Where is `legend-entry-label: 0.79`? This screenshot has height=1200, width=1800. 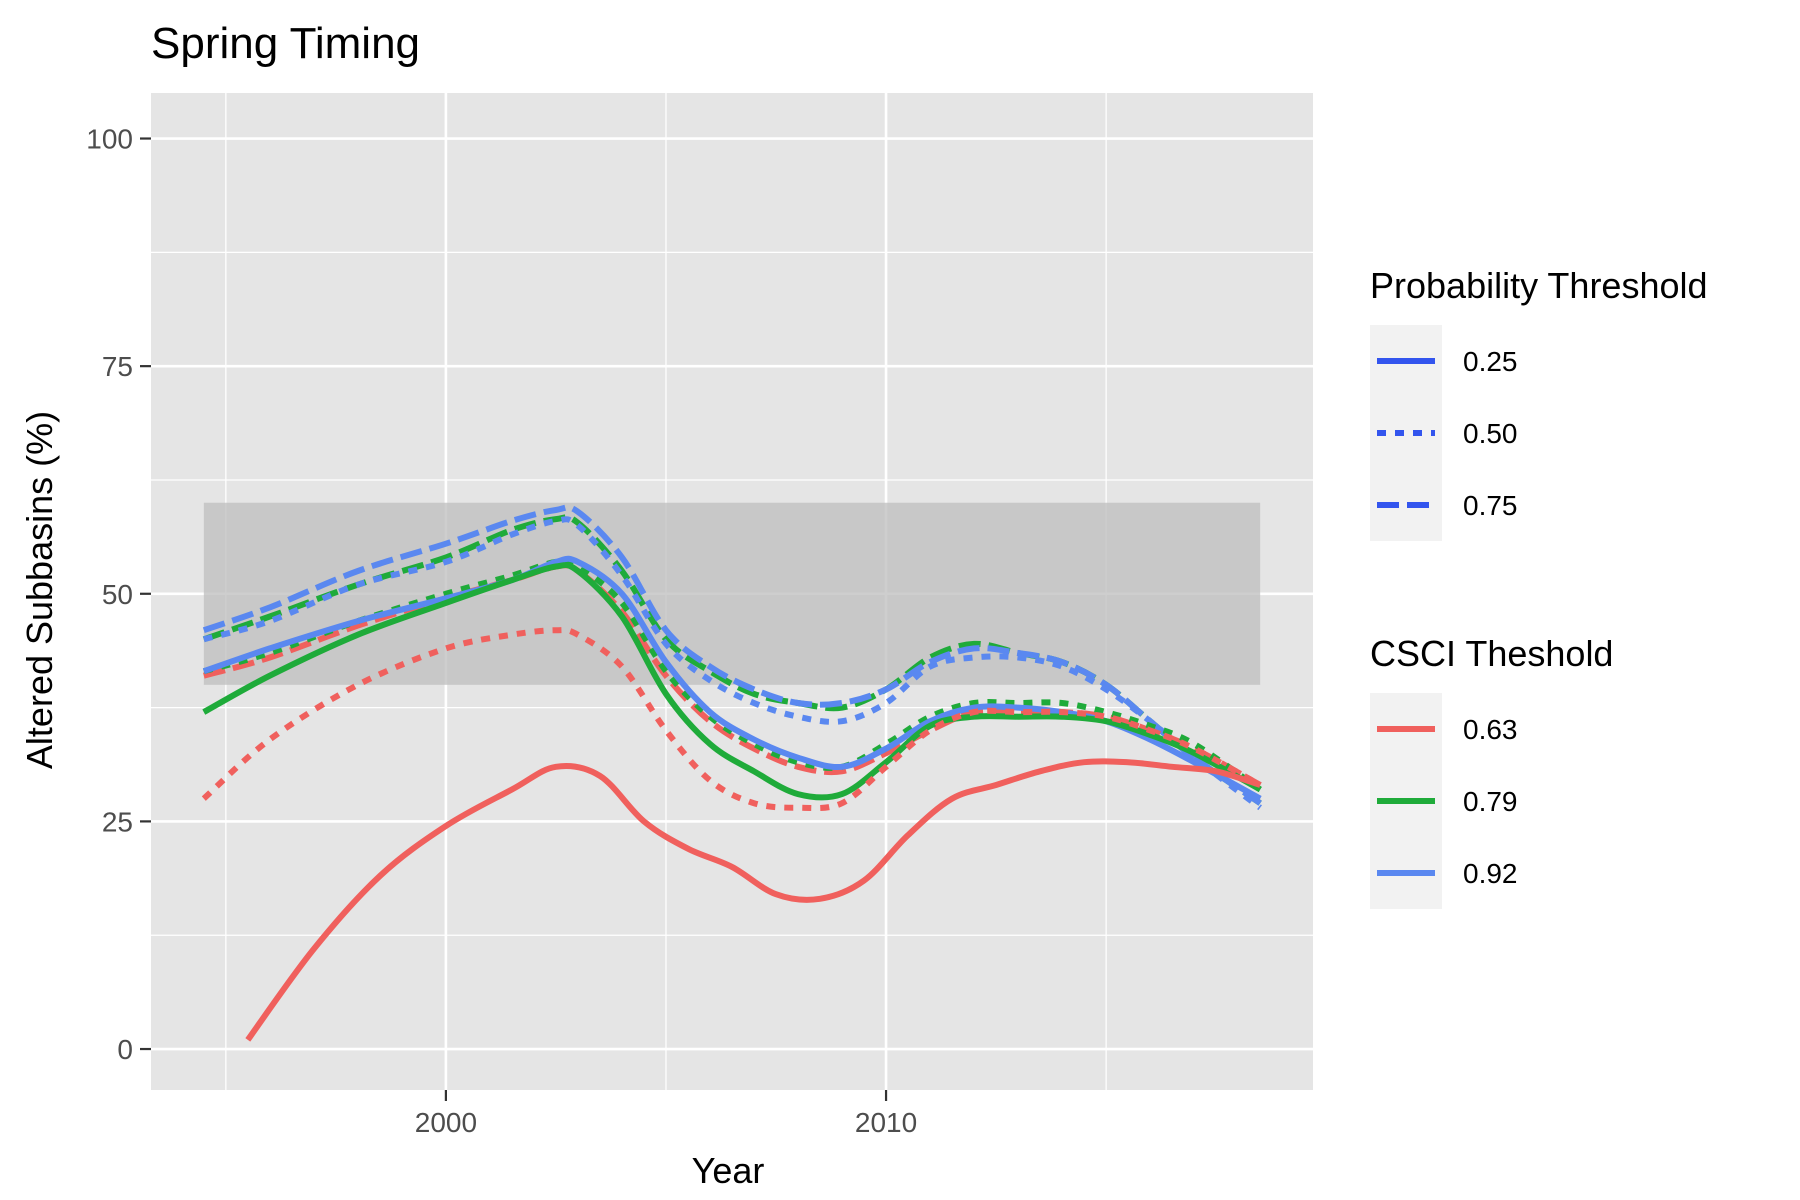 legend-entry-label: 0.79 is located at coordinates (1490, 801).